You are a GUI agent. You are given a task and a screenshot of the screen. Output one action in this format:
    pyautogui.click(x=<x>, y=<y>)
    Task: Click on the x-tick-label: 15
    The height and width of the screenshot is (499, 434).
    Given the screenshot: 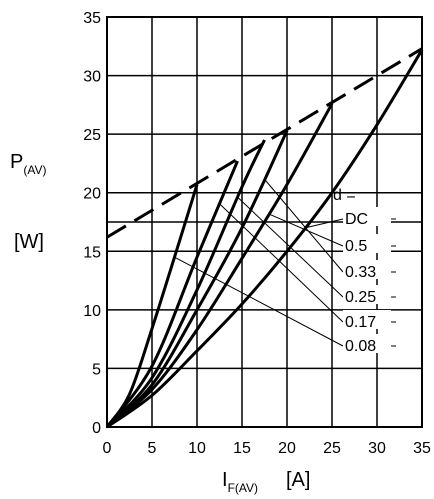 What is the action you would take?
    pyautogui.click(x=242, y=448)
    